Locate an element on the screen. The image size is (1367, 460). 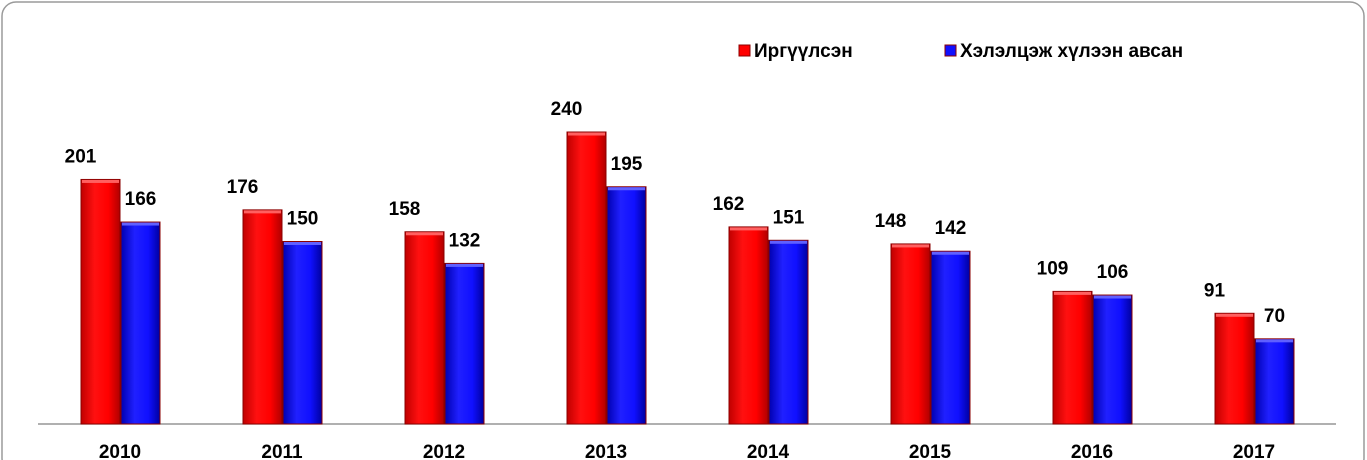
x-tick-label: 2017 is located at coordinates (1254, 451).